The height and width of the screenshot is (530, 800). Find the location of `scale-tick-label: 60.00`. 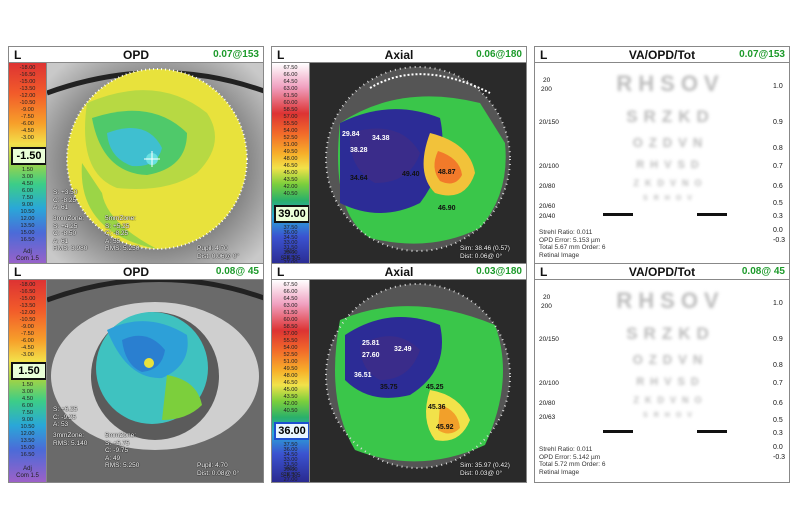

scale-tick-label: 60.00 is located at coordinates (290, 103).